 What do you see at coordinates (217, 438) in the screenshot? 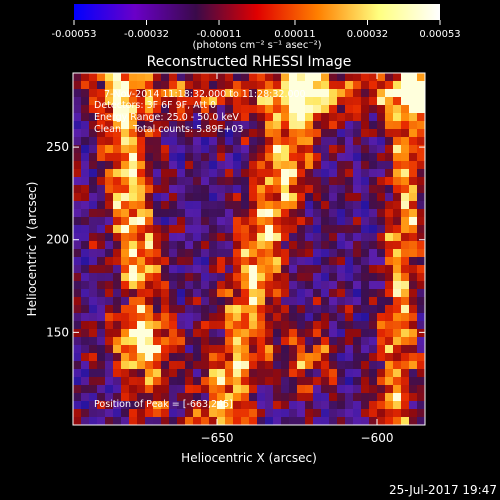
I see `x-tick-label: −650` at bounding box center [217, 438].